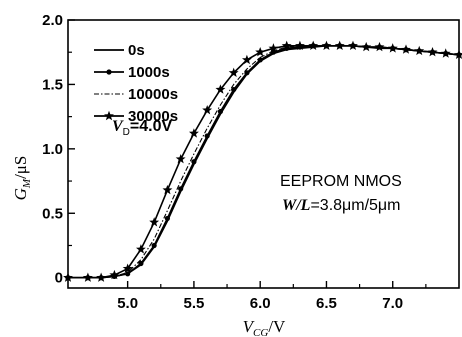 The height and width of the screenshot is (337, 462). I want to click on legend-item: 1000s, so click(132, 72).